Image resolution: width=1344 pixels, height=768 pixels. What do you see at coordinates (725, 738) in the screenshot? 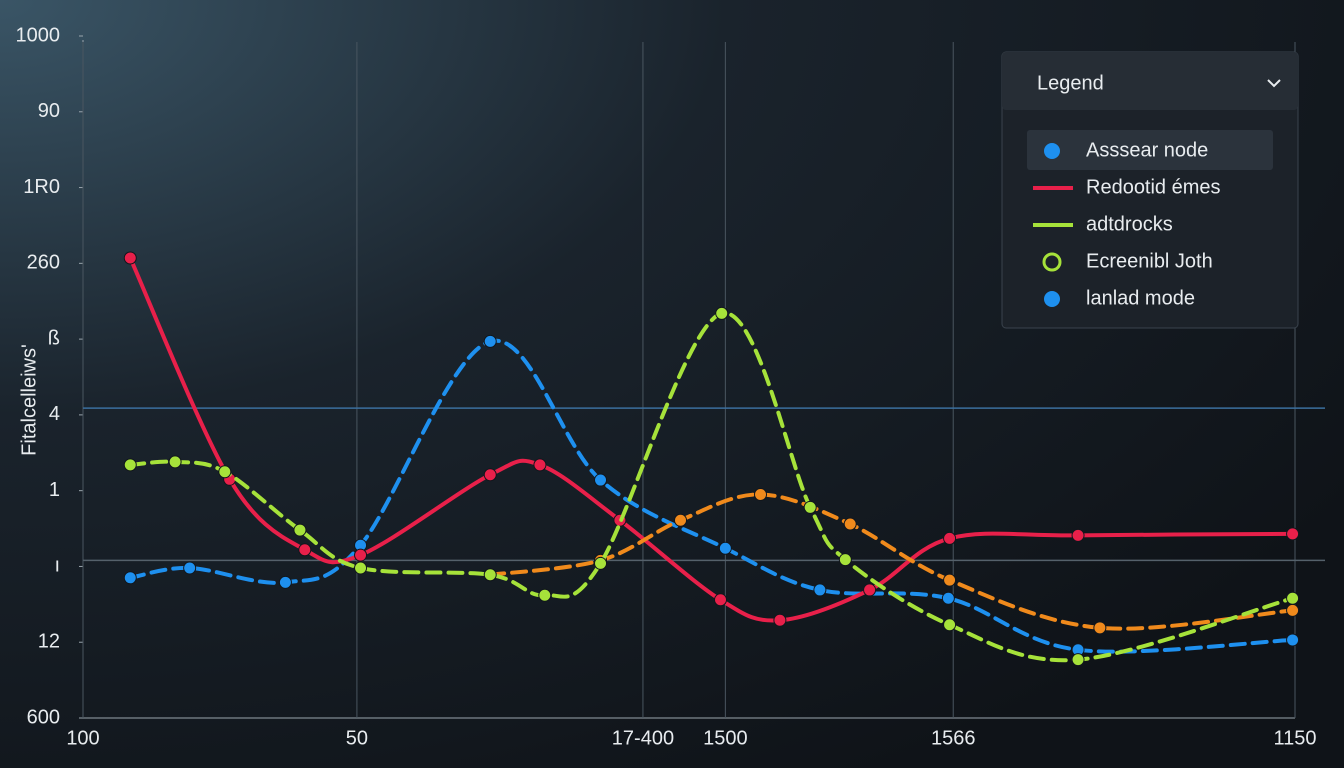
I see `x-tick-label: 1500` at bounding box center [725, 738].